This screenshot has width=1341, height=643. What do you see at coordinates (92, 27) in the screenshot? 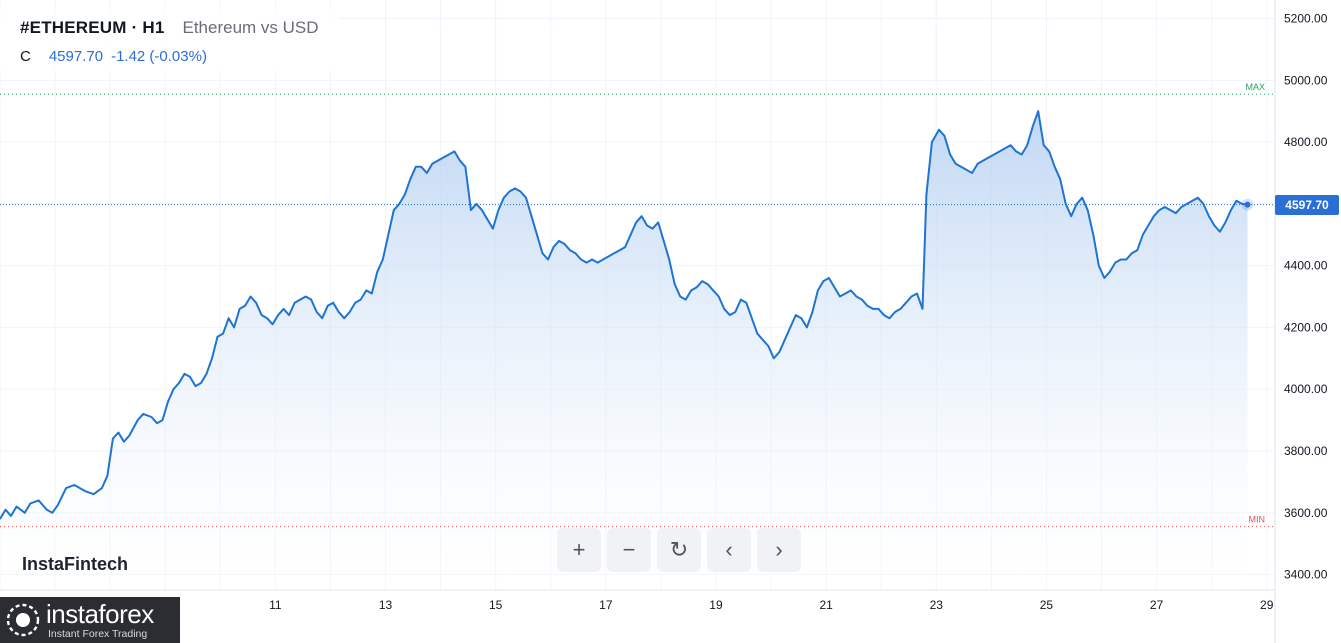
I see `symbol-label: #ETHEREUM · H1` at bounding box center [92, 27].